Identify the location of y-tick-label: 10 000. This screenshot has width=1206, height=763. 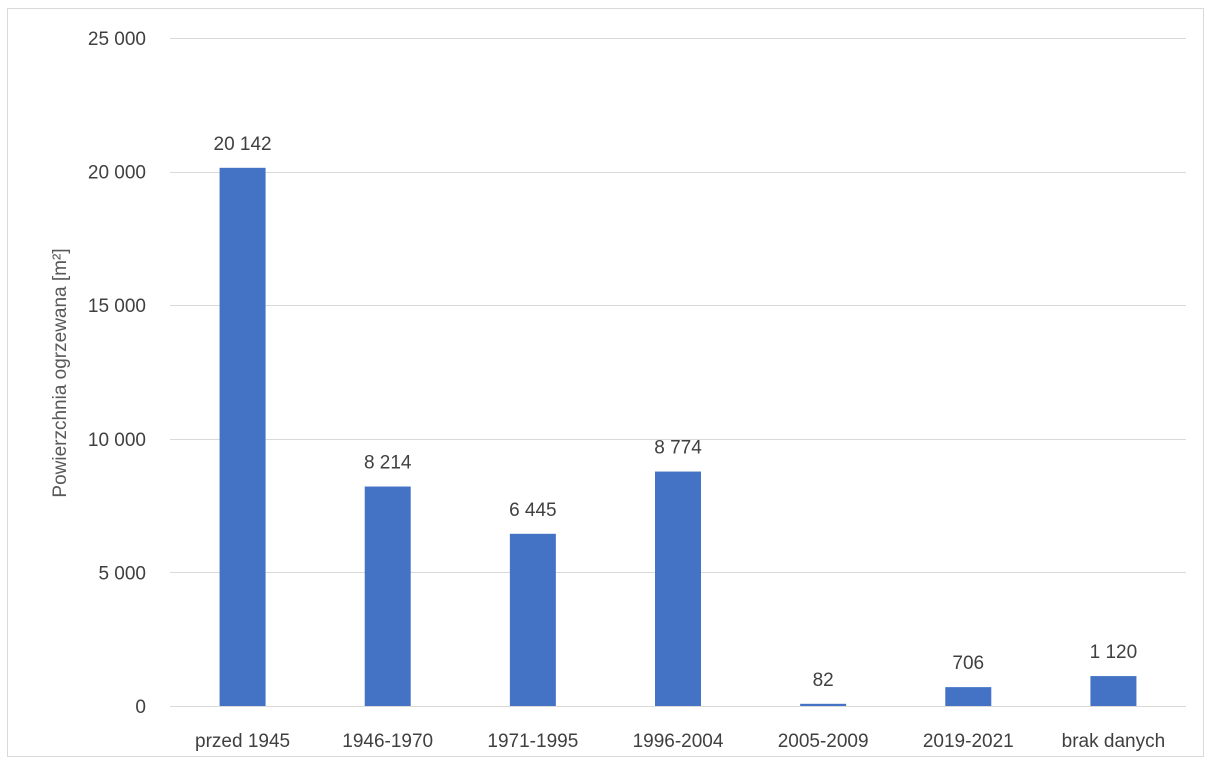
(117, 440).